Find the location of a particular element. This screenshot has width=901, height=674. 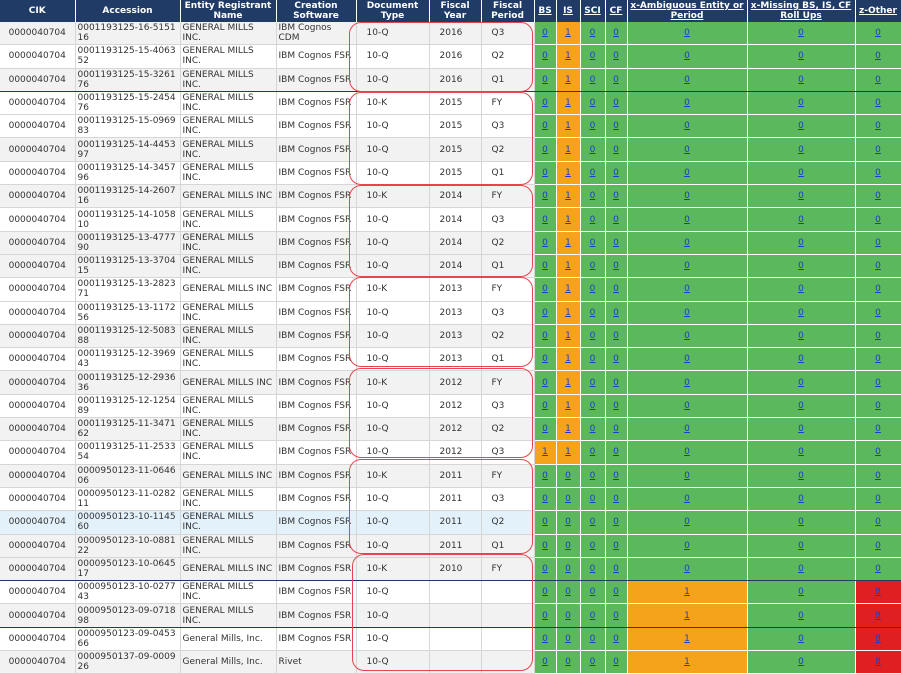

xa-count-link: 1 is located at coordinates (687, 662).